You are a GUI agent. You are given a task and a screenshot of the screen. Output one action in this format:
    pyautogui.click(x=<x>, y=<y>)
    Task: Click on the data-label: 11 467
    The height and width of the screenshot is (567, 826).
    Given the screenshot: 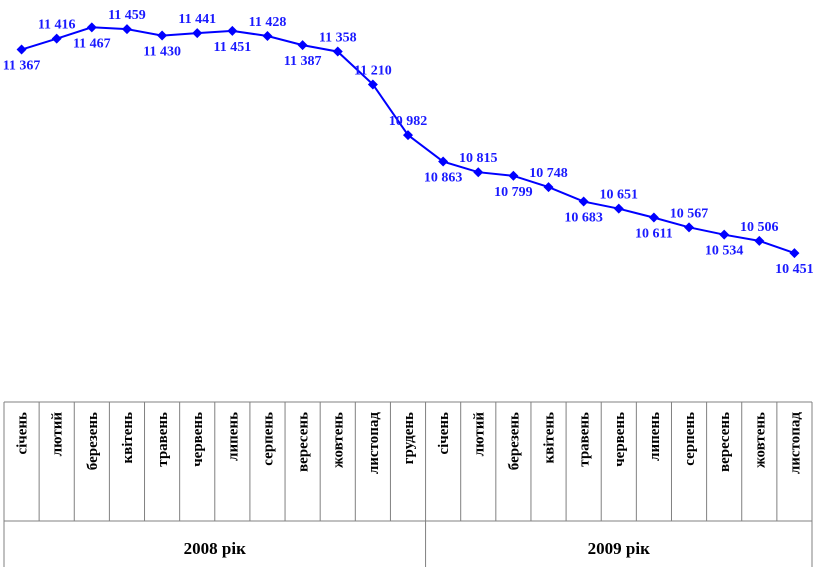 What is the action you would take?
    pyautogui.click(x=92, y=43)
    